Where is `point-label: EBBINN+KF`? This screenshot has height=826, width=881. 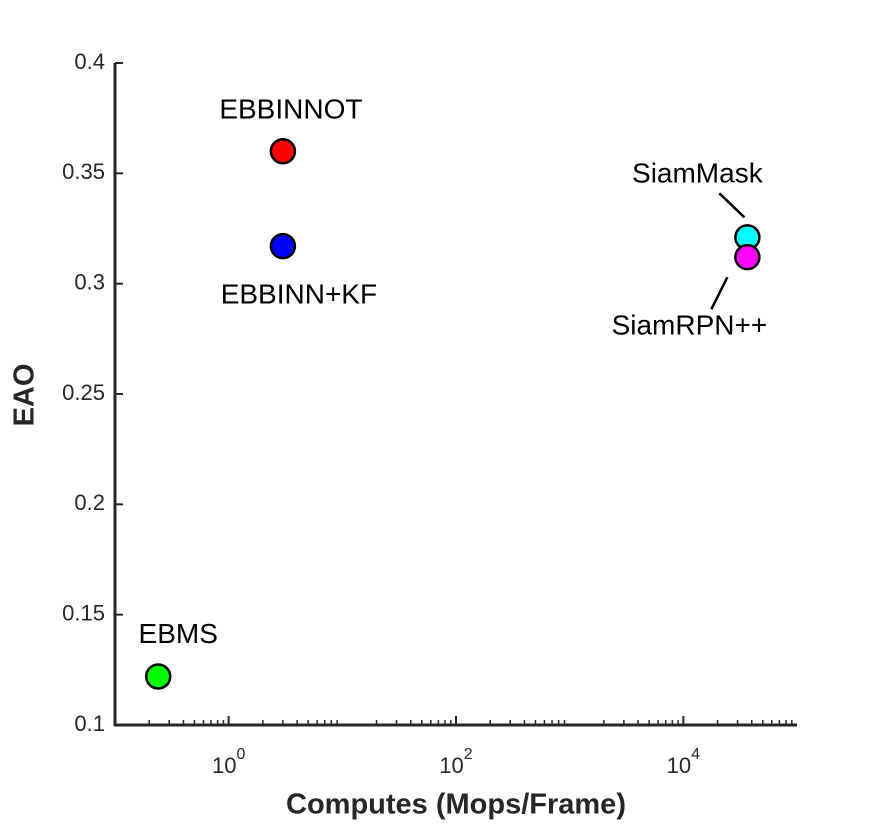
point-label: EBBINN+KF is located at coordinates (299, 294).